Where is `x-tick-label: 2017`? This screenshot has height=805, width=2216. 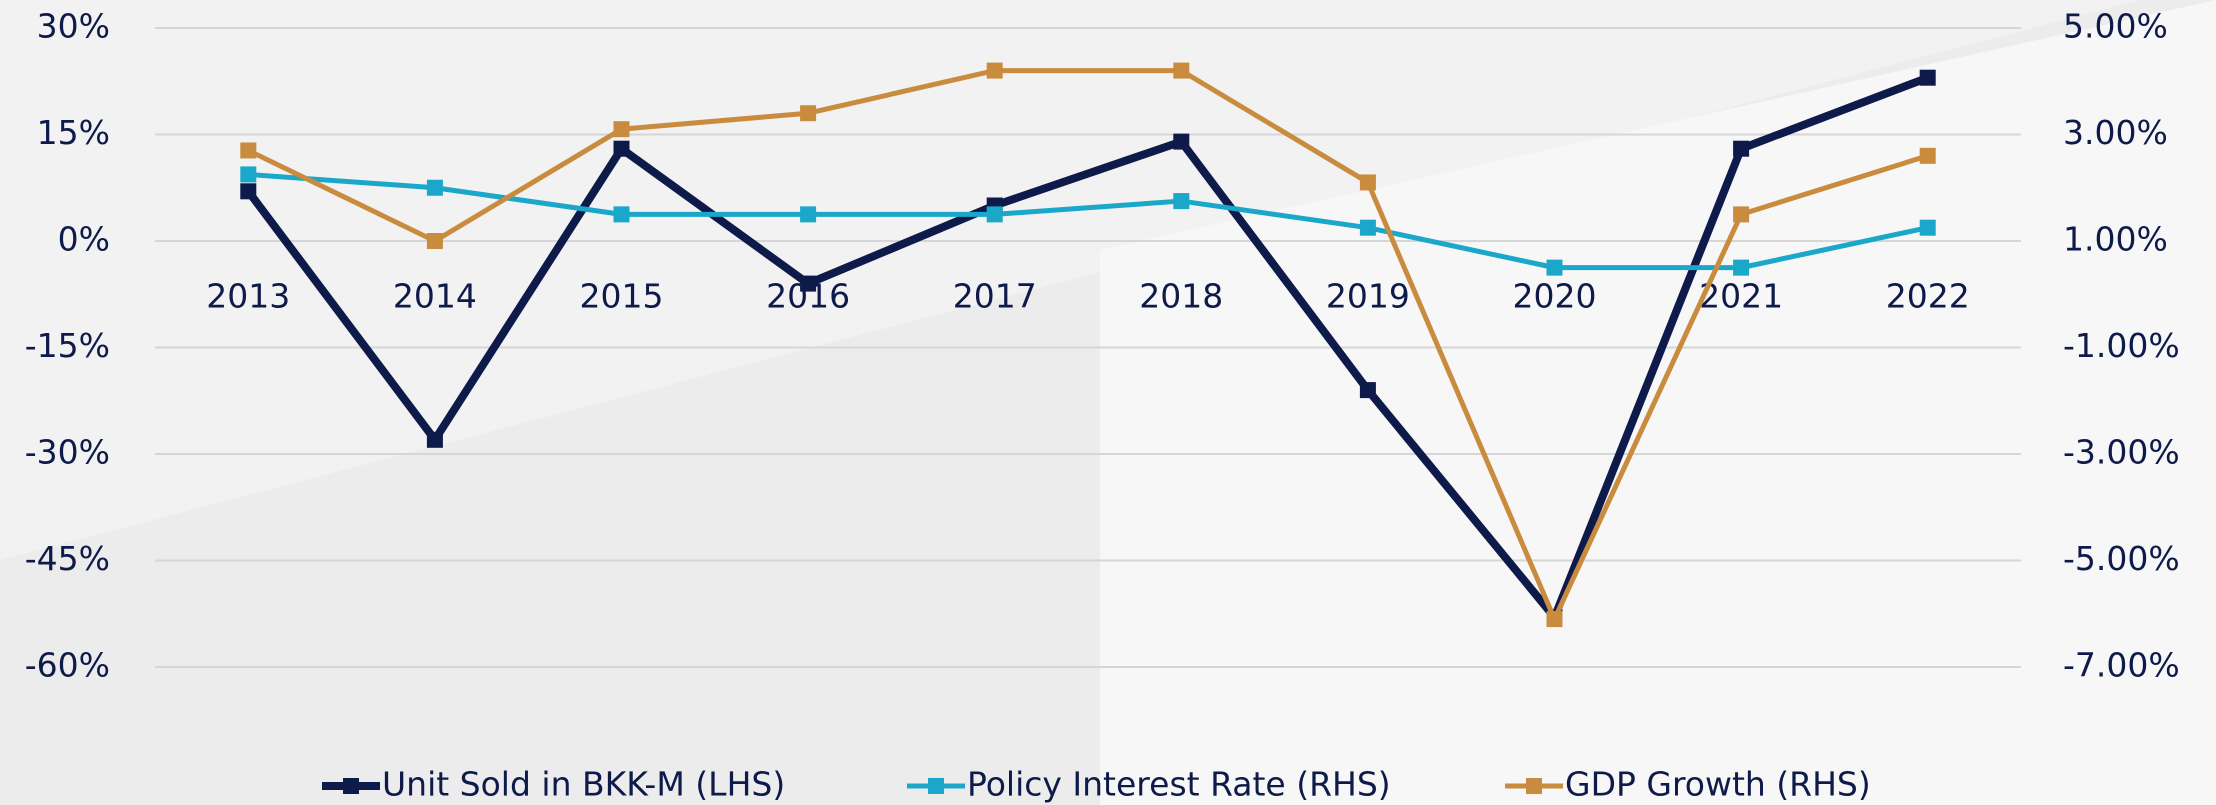 x-tick-label: 2017 is located at coordinates (995, 296).